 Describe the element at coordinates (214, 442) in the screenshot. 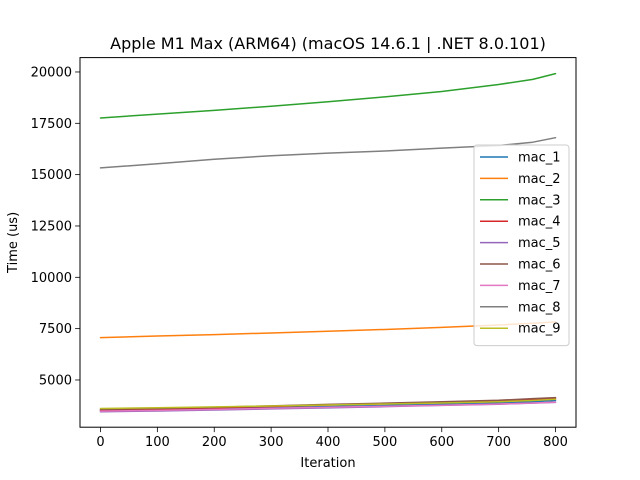

I see `x-tick-label: 200` at that location.